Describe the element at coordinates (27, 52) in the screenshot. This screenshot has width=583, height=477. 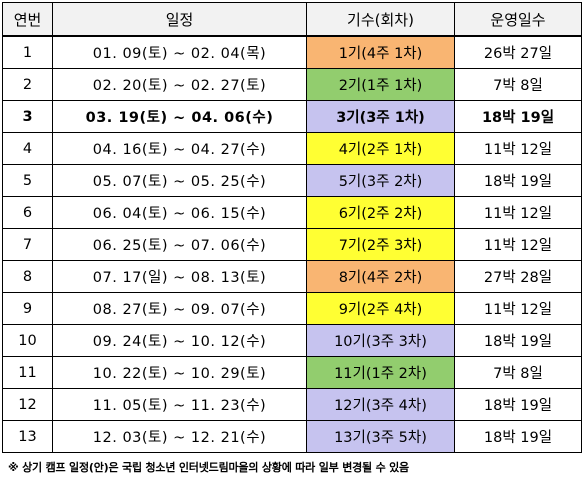
I see `row-number-cell: 1` at that location.